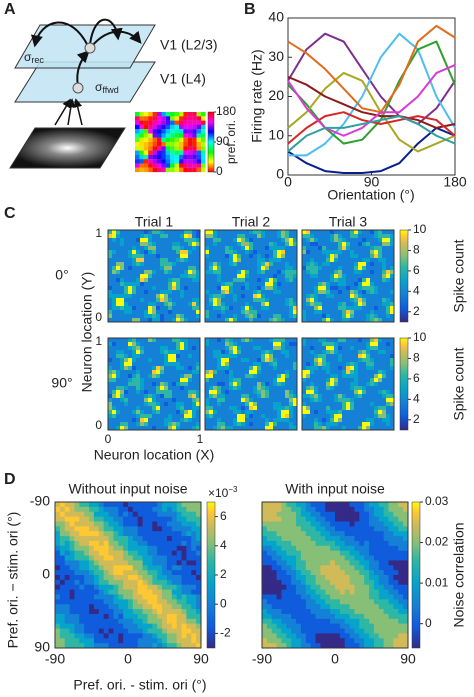 Image resolution: width=474 pixels, height=697 pixels. Describe the element at coordinates (194, 131) in the screenshot. I see `map-cell` at that location.